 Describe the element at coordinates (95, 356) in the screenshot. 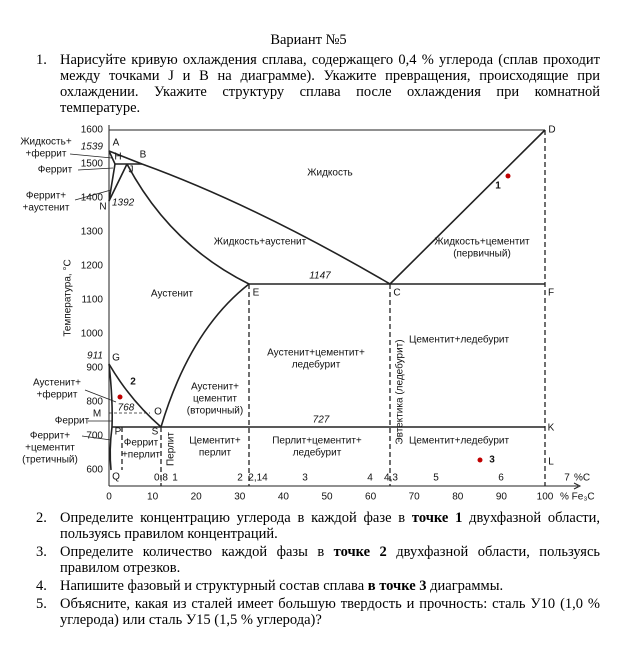

I see `temperature-label: 911` at that location.